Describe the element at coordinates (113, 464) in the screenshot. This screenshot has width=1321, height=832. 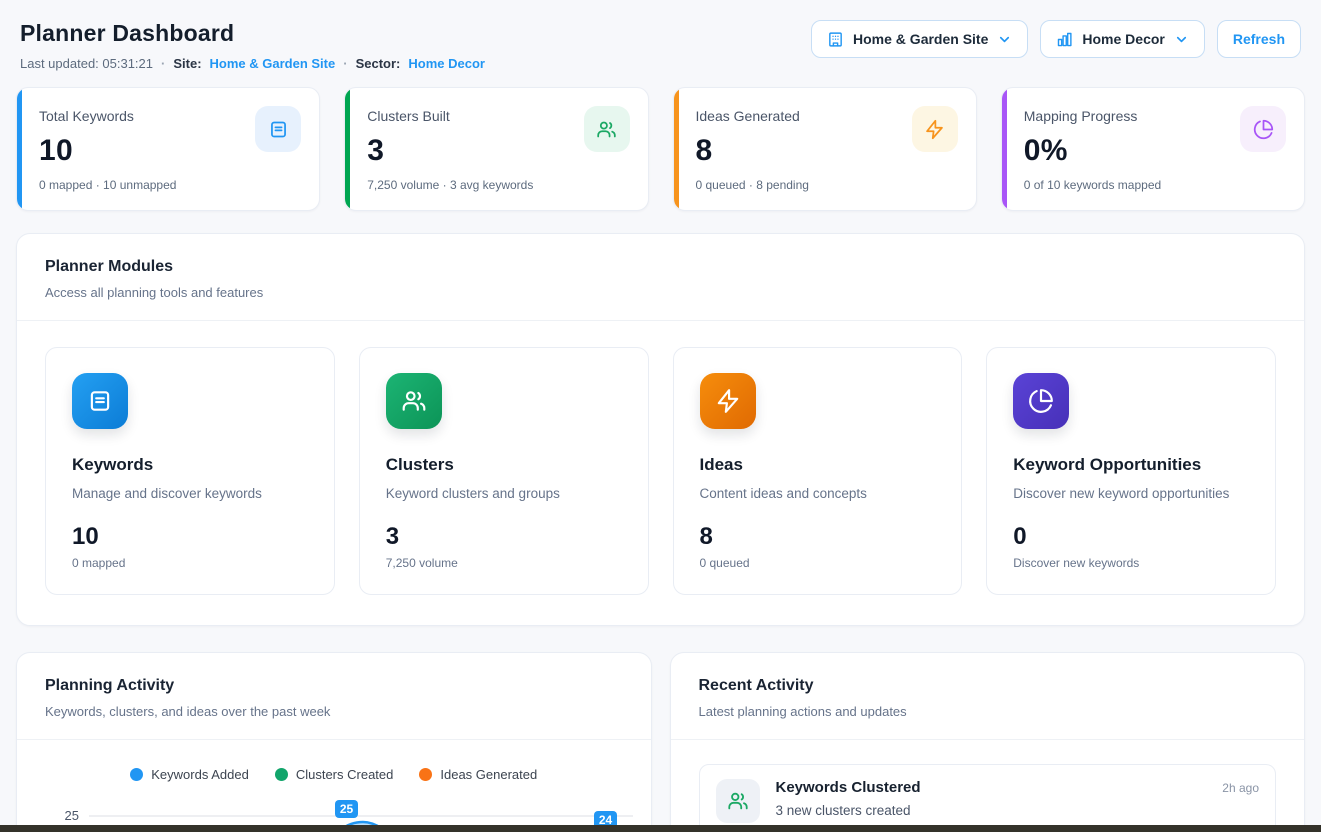
I see `module-title: Keywords` at that location.